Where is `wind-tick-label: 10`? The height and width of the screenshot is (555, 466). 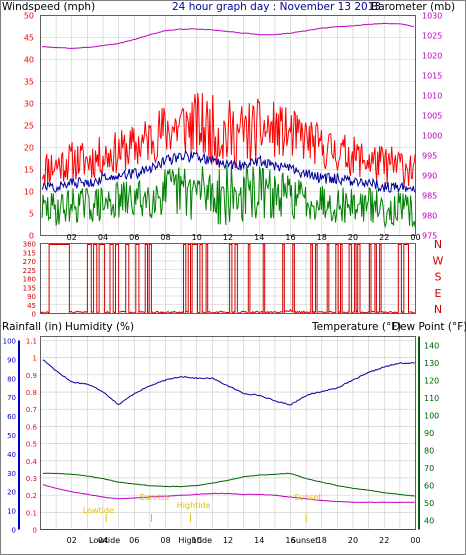 wind-tick-label: 10 is located at coordinates (29, 192).